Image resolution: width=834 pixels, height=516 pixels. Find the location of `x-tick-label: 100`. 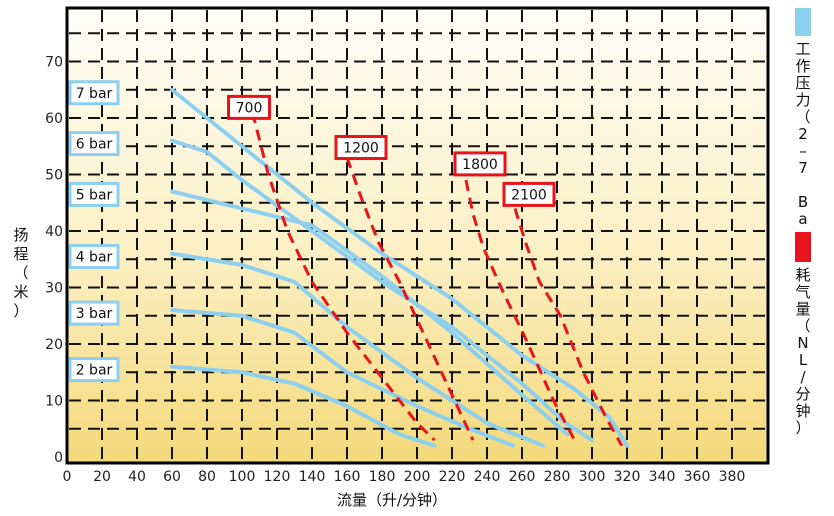

x-tick-label: 100 is located at coordinates (242, 477).